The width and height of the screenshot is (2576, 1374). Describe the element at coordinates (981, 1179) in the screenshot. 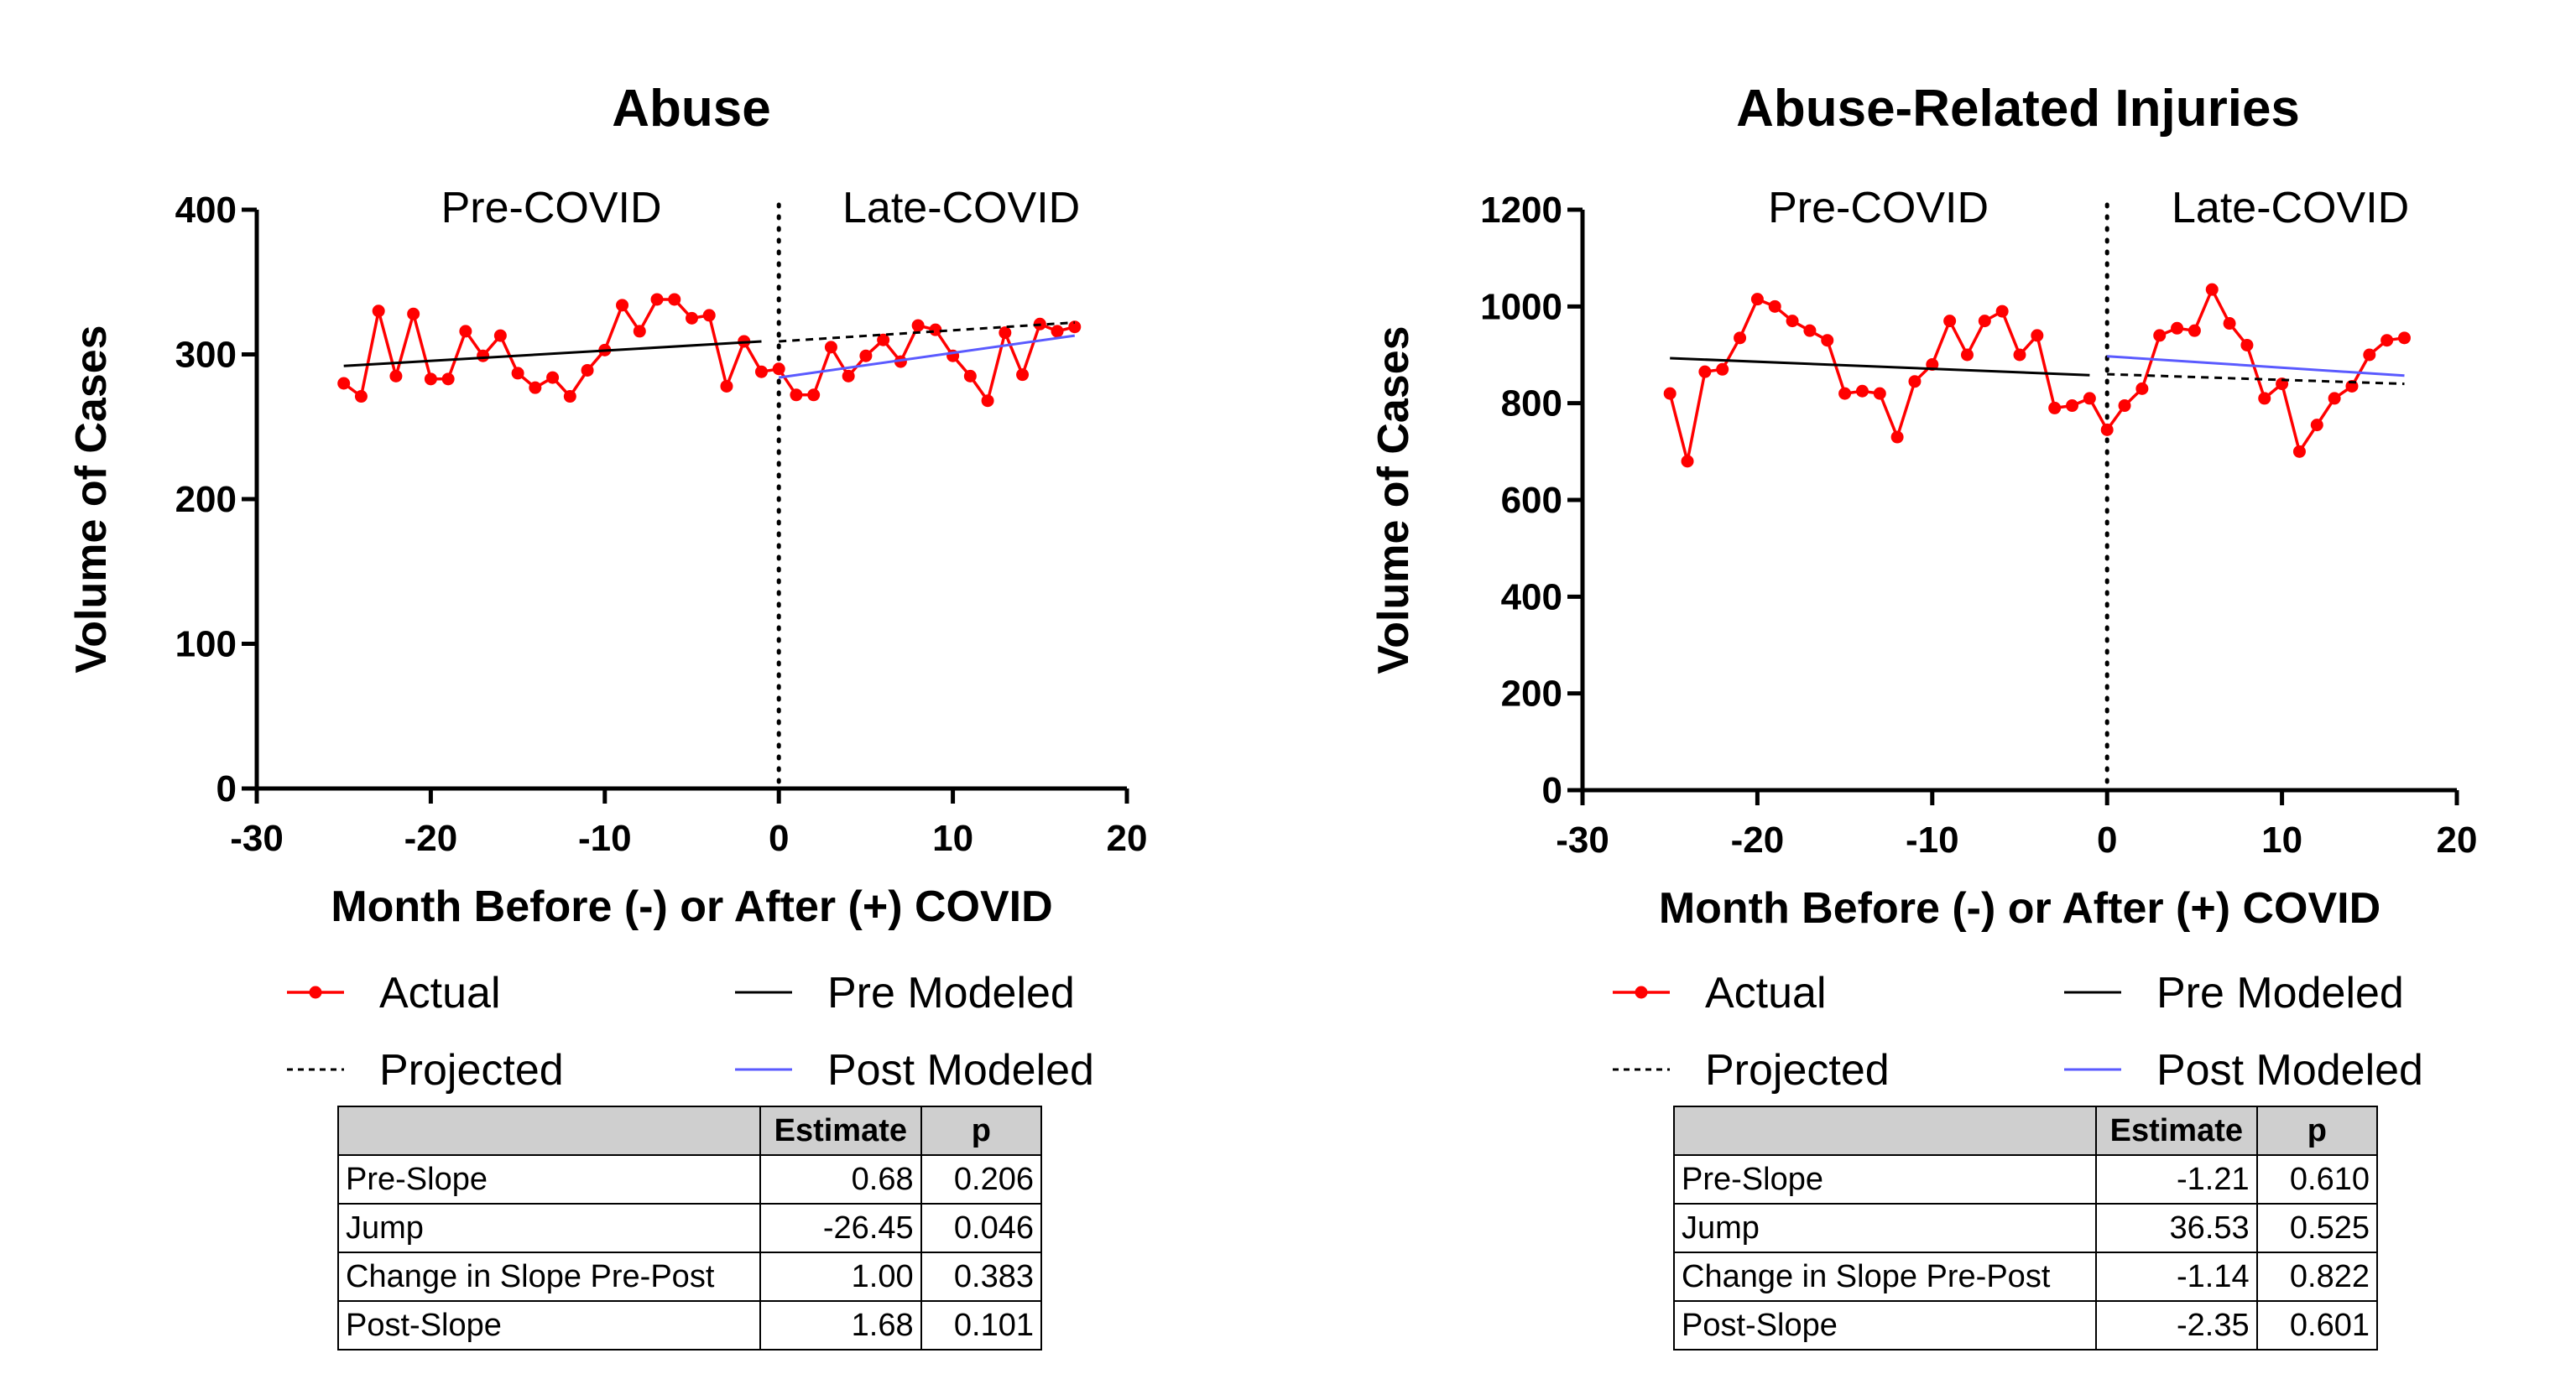

I see `table-cell: 0.206` at that location.